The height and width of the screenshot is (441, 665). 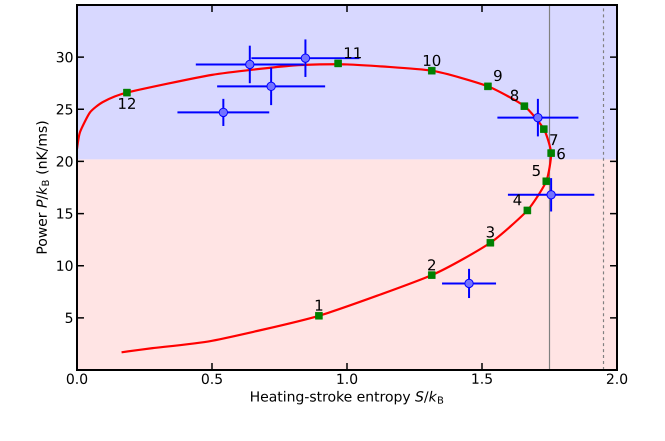 What do you see at coordinates (77, 379) in the screenshot?
I see `x-tick-label: 0.0` at bounding box center [77, 379].